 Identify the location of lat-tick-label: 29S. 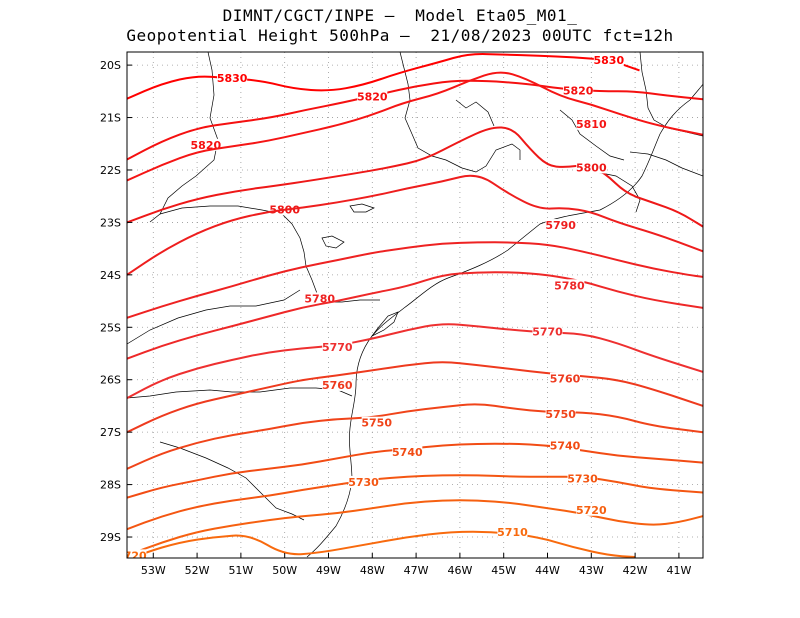
(110, 537).